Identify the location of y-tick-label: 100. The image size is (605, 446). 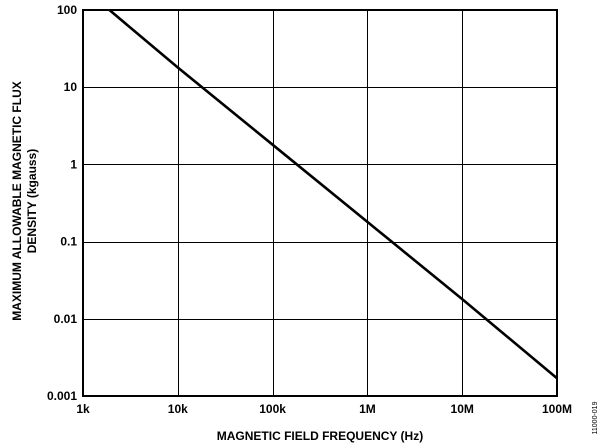
(67, 10).